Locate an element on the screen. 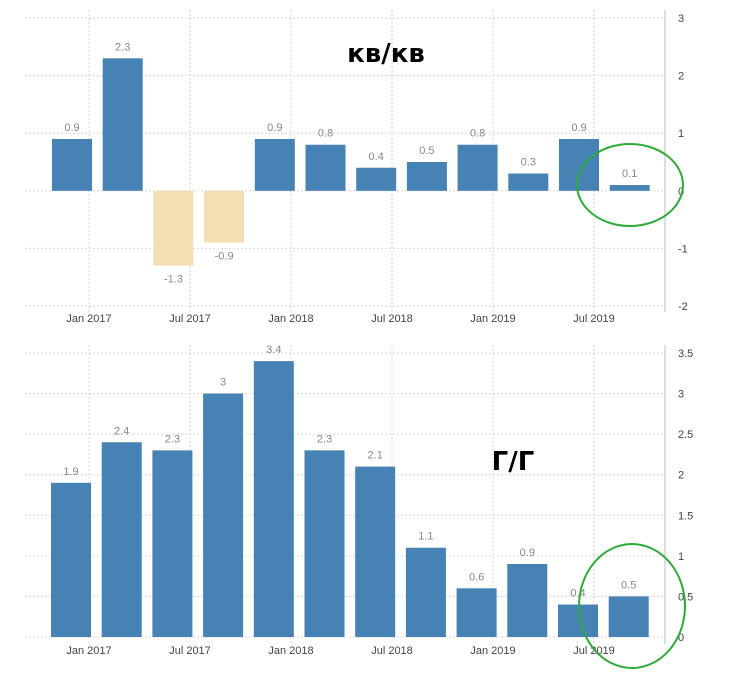 The height and width of the screenshot is (685, 730). y-tick-label: -1 is located at coordinates (683, 249).